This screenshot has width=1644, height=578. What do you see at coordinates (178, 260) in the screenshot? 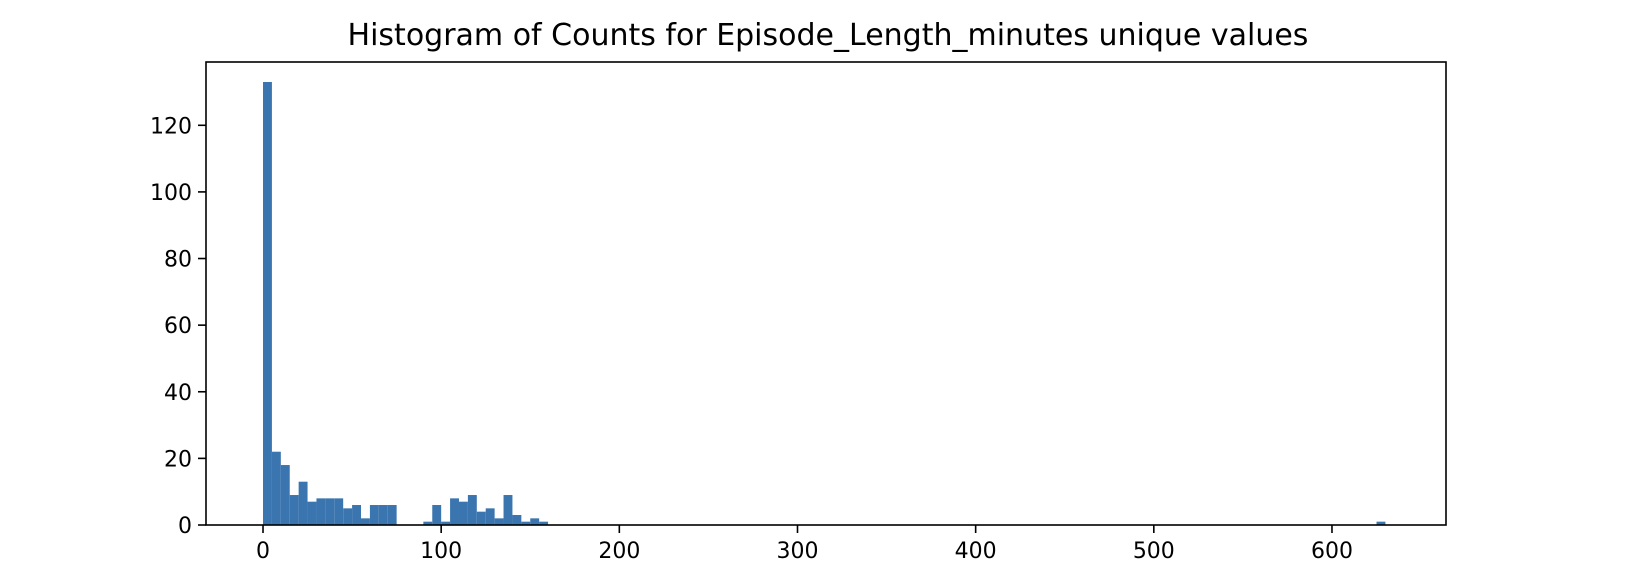
I see `y-tick-label: 80` at bounding box center [178, 260].